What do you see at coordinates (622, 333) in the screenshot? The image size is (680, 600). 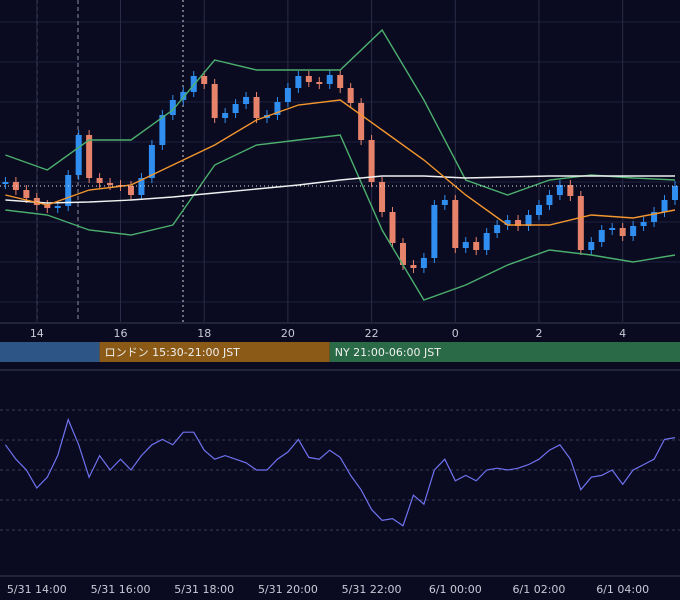 I see `x-tick-label: 4` at bounding box center [622, 333].